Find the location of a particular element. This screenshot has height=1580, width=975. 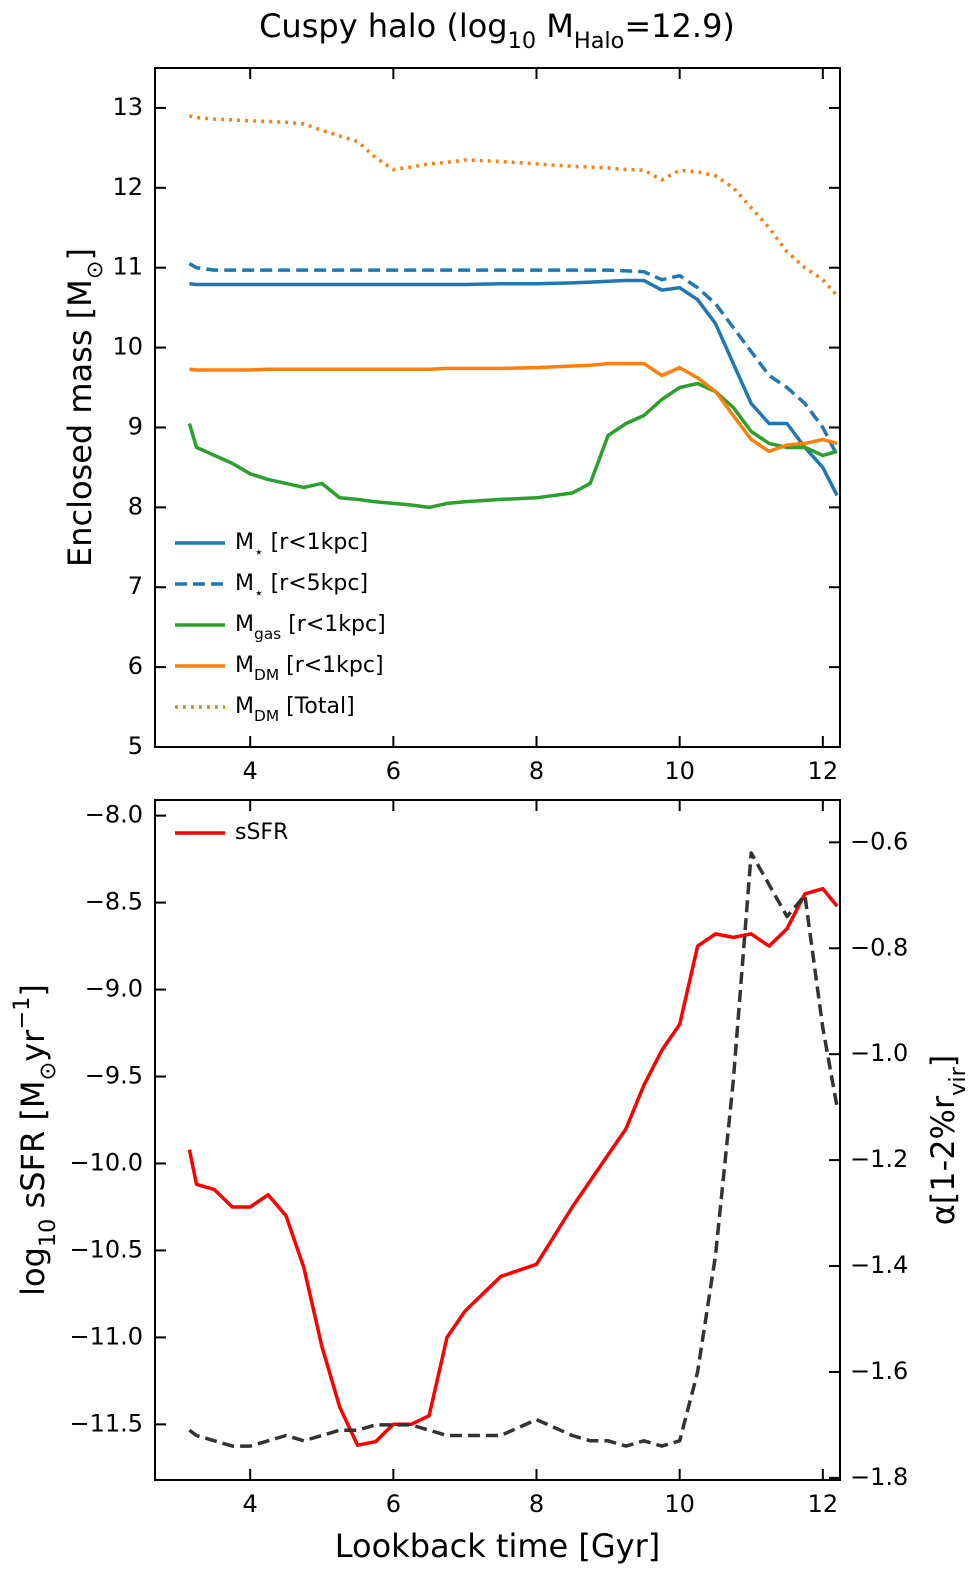

y2-axis-label-part: ] is located at coordinates (943, 1061).